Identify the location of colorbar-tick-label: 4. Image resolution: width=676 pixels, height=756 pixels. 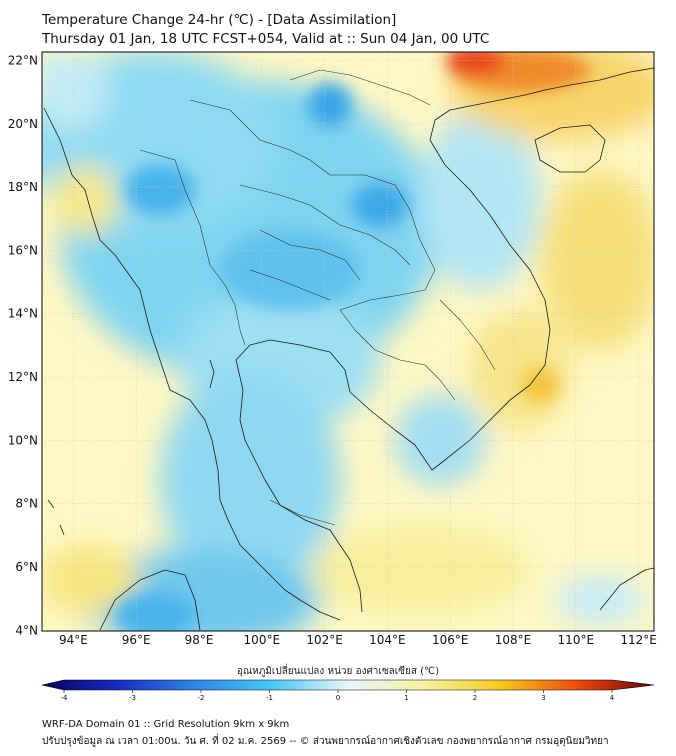
(612, 698).